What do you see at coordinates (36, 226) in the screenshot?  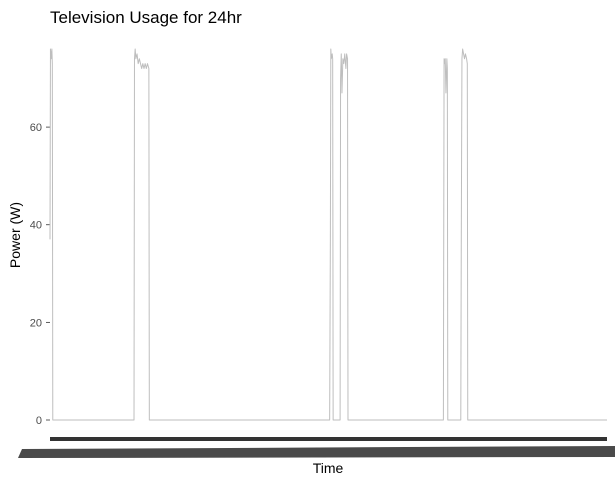 I see `y-tick-label: 40` at bounding box center [36, 226].